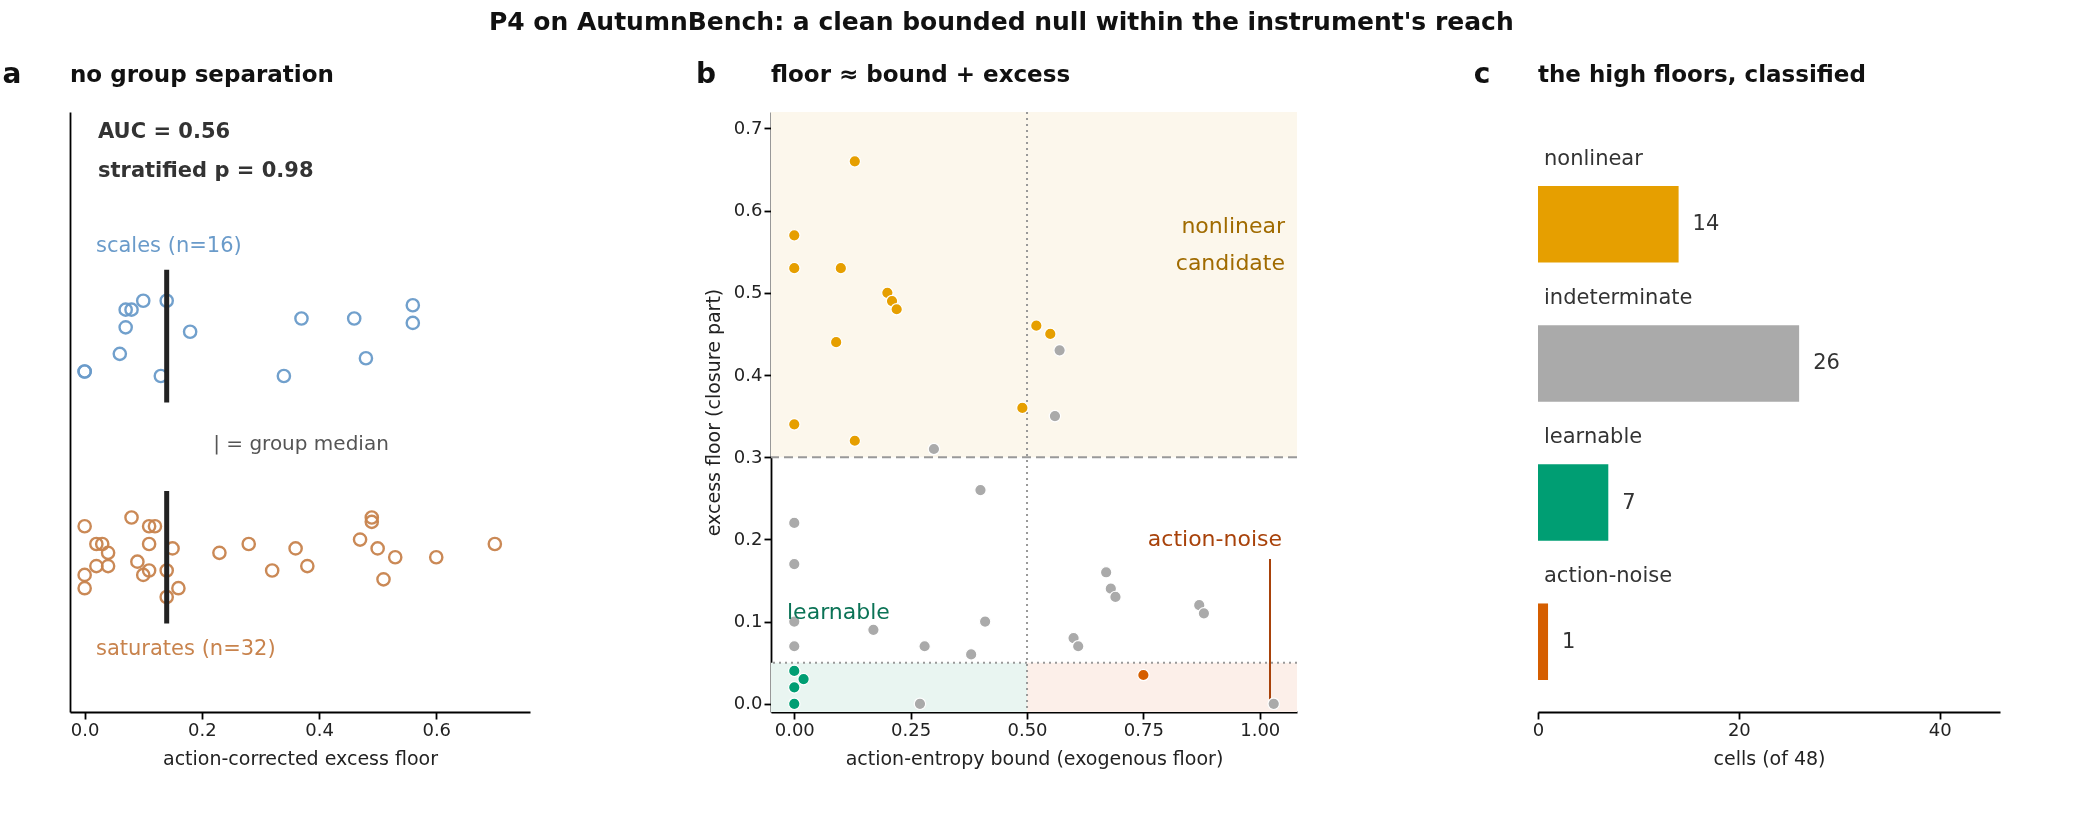  Describe the element at coordinates (748, 456) in the screenshot. I see `y-tick-label: 0.3` at that location.